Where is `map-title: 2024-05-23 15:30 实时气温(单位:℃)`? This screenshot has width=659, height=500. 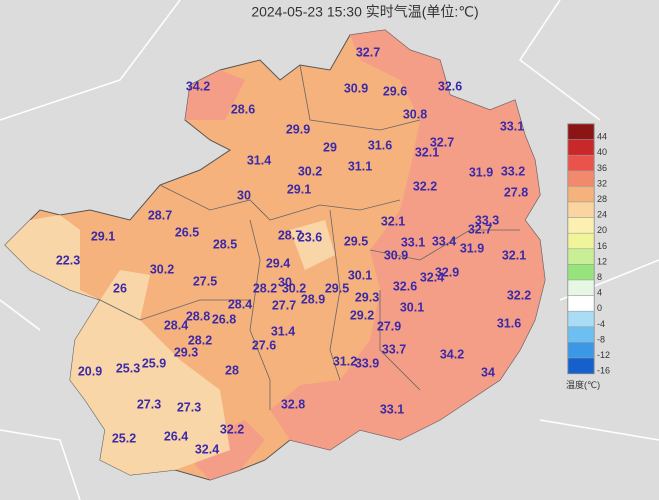 map-title: 2024-05-23 15:30 实时气温(单位:℃) is located at coordinates (364, 12).